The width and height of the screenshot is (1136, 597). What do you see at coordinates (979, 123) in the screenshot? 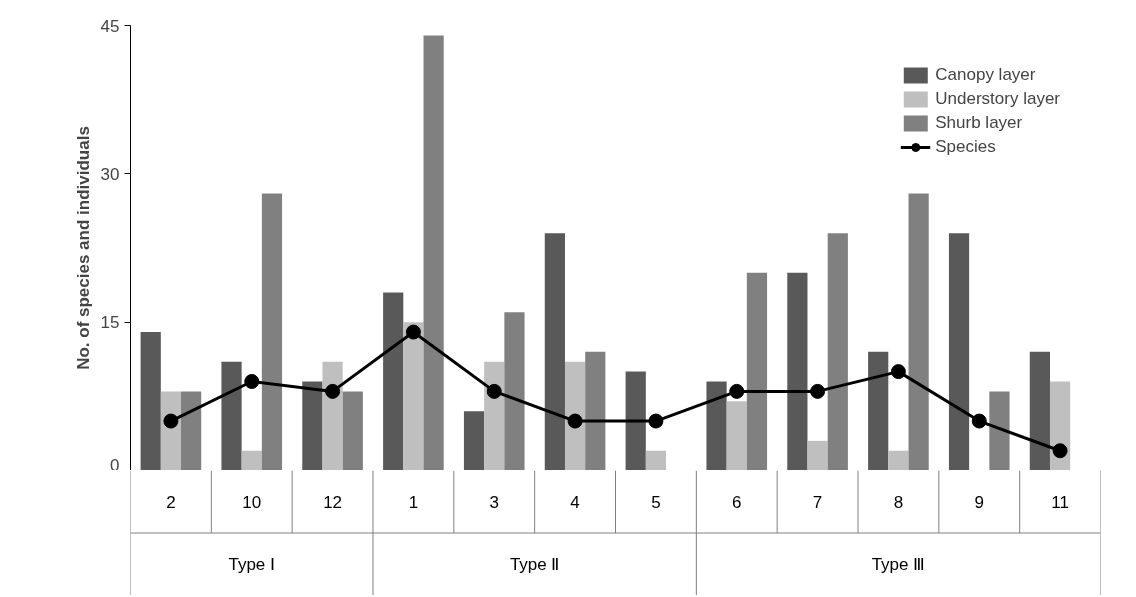
I see `legend-label: Shurb layer` at bounding box center [979, 123].